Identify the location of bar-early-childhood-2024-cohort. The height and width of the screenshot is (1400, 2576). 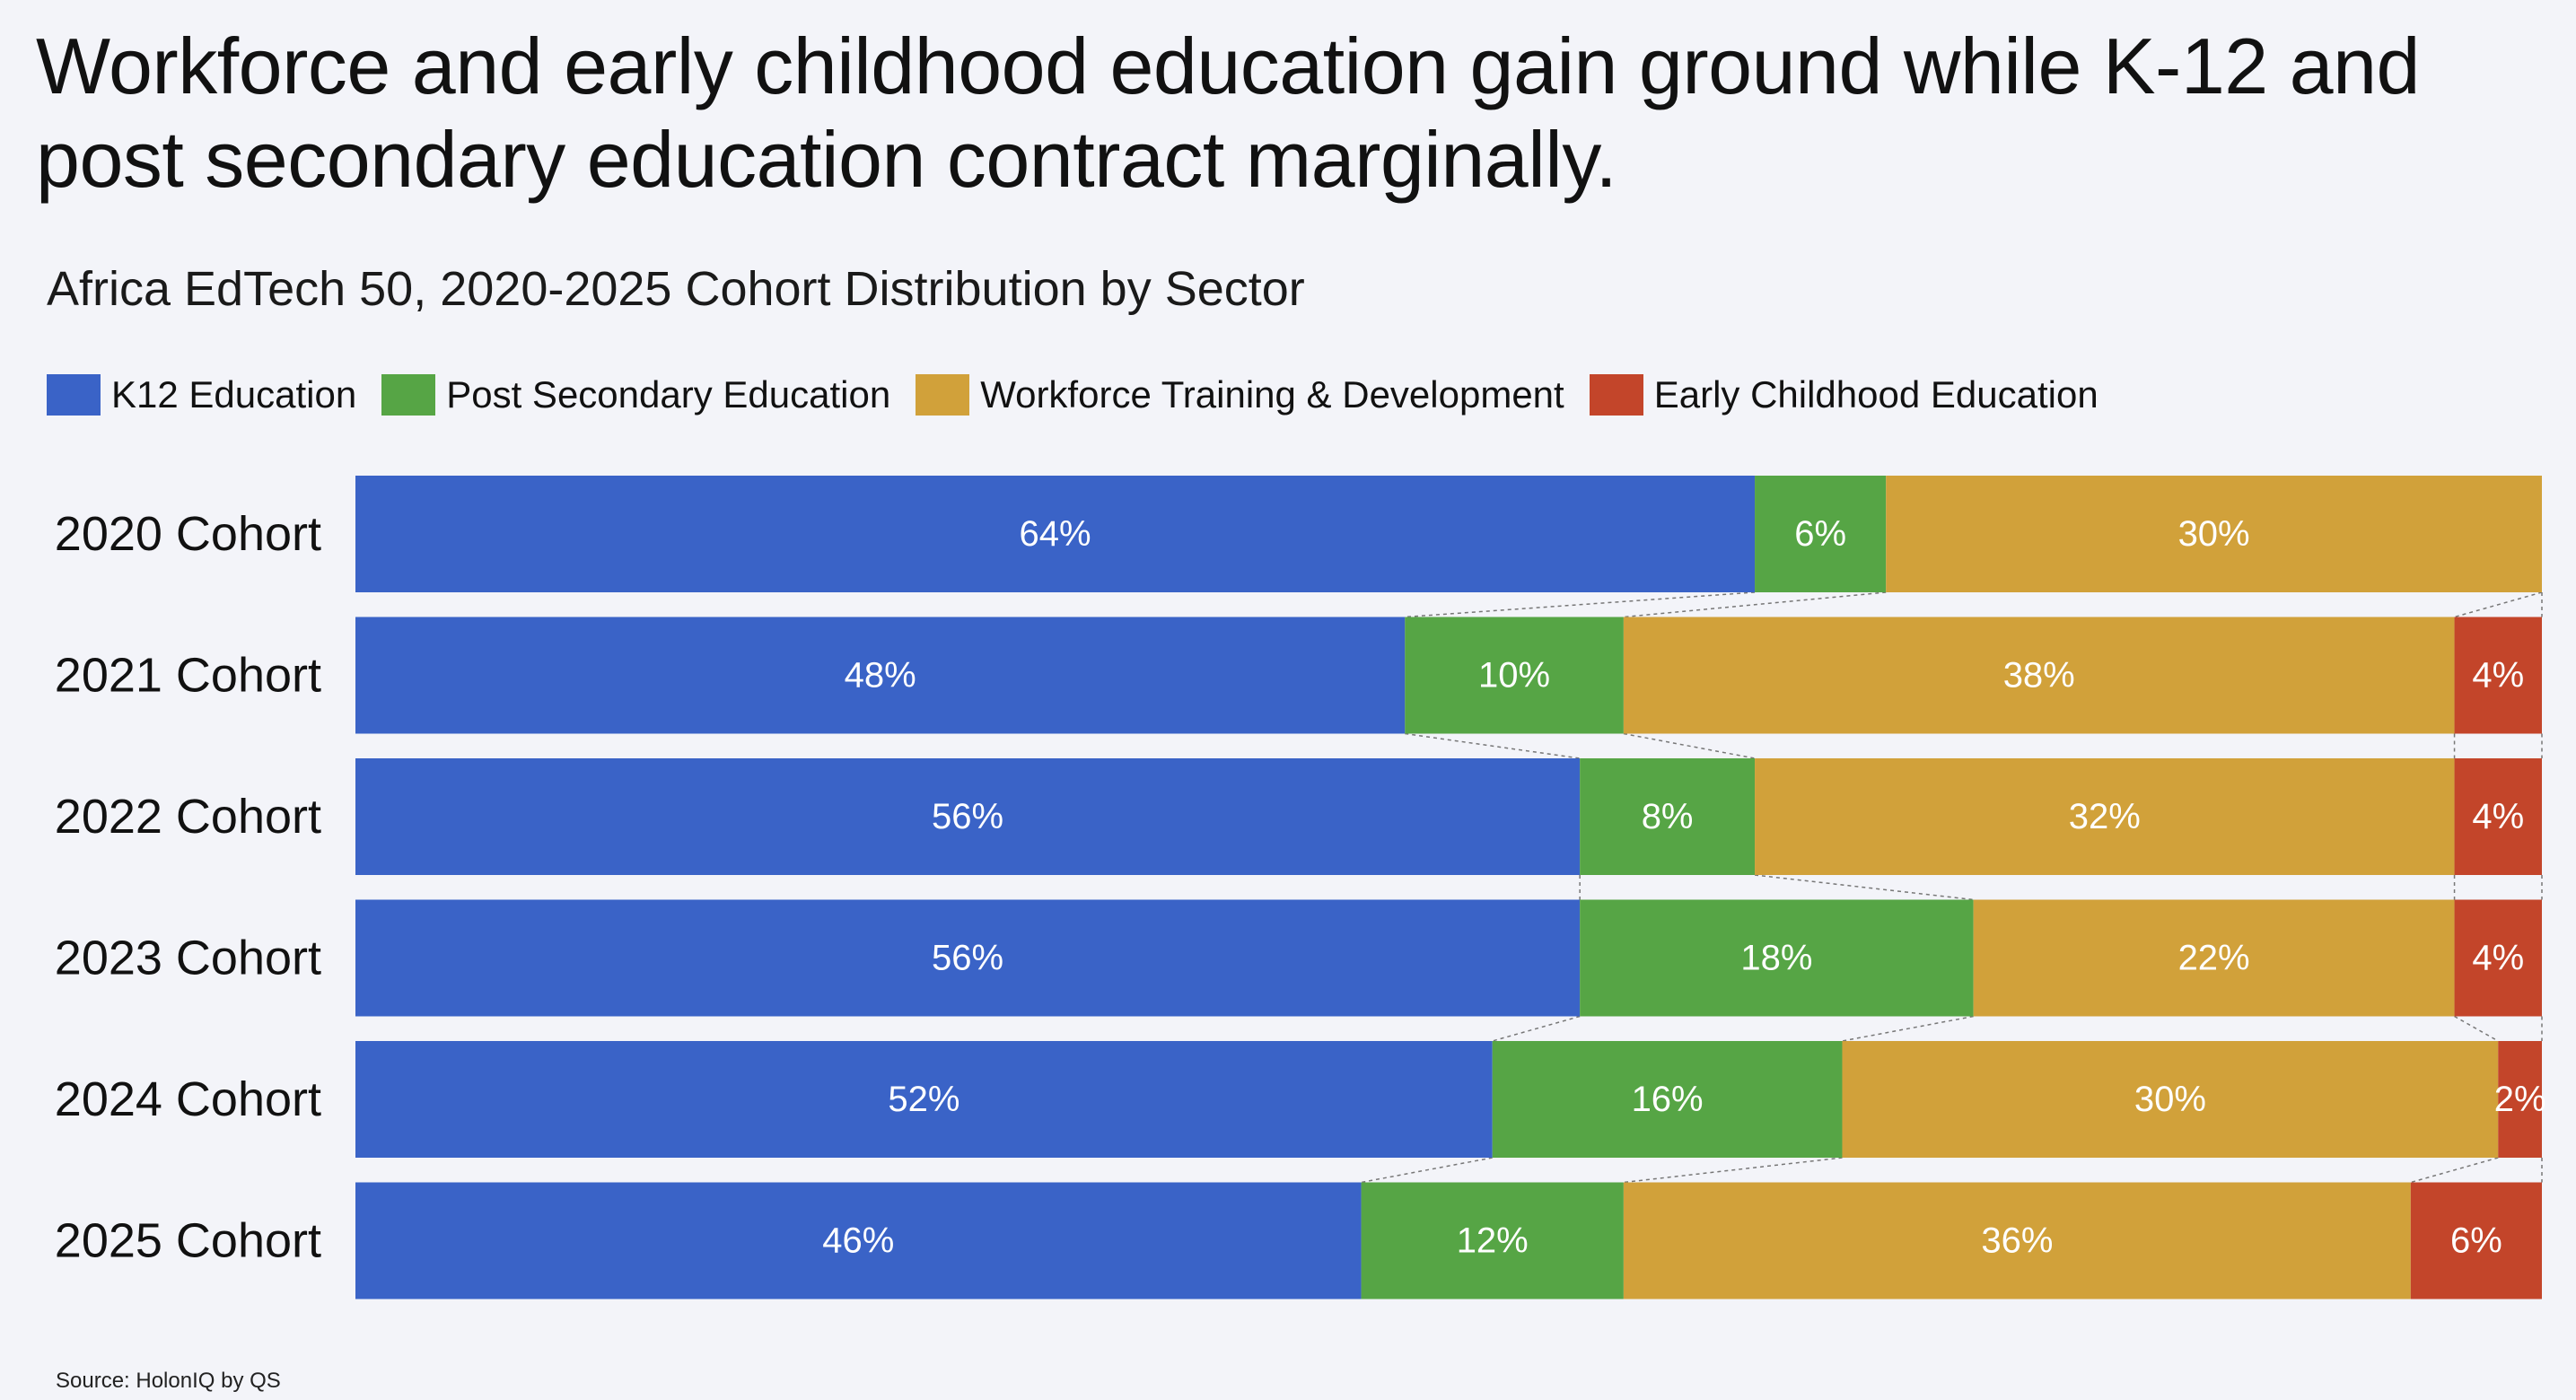
(2520, 1099).